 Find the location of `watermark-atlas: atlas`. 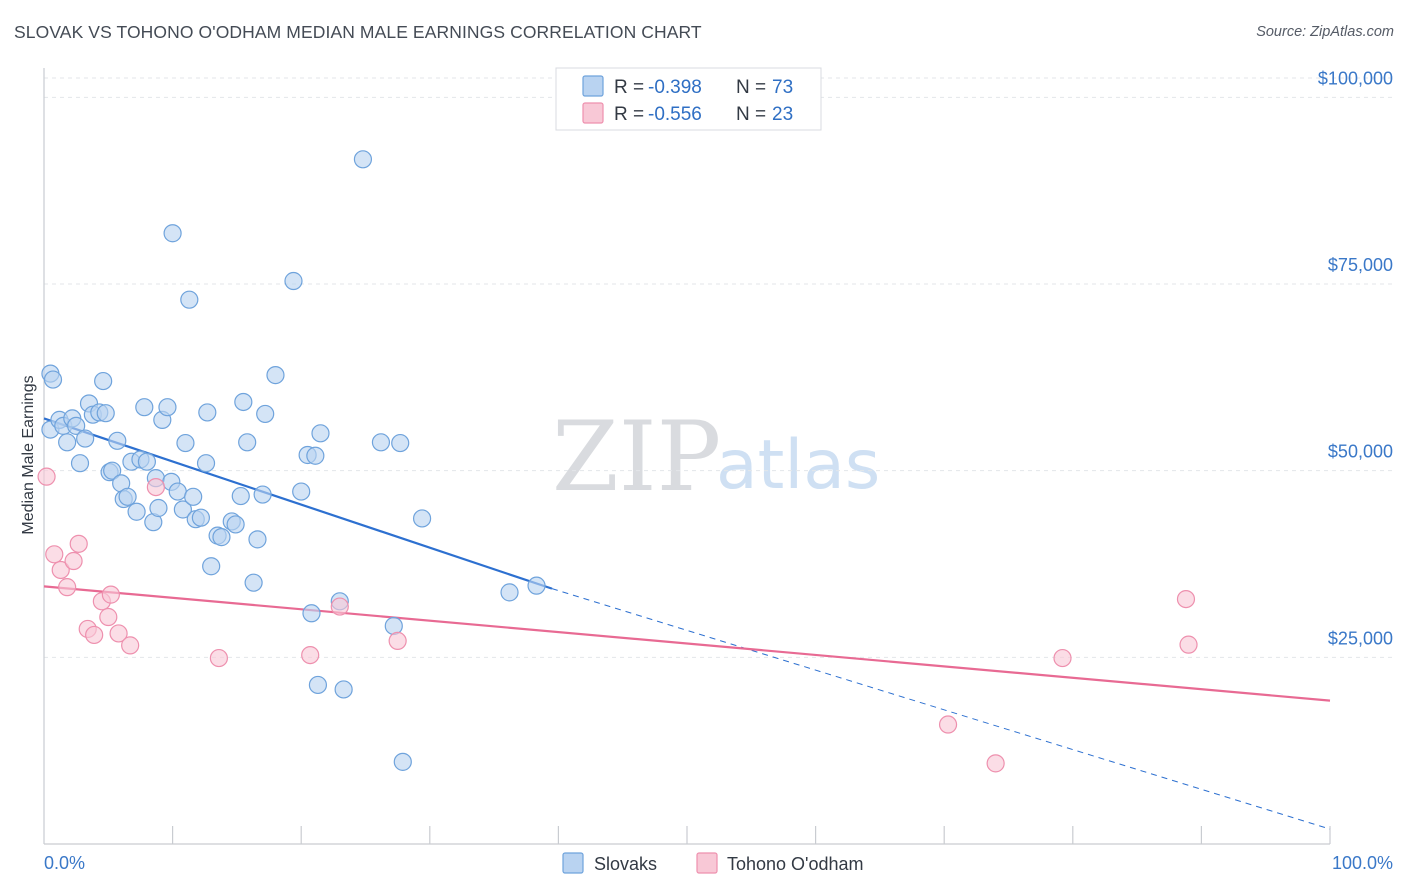

watermark-atlas: atlas is located at coordinates (798, 465).